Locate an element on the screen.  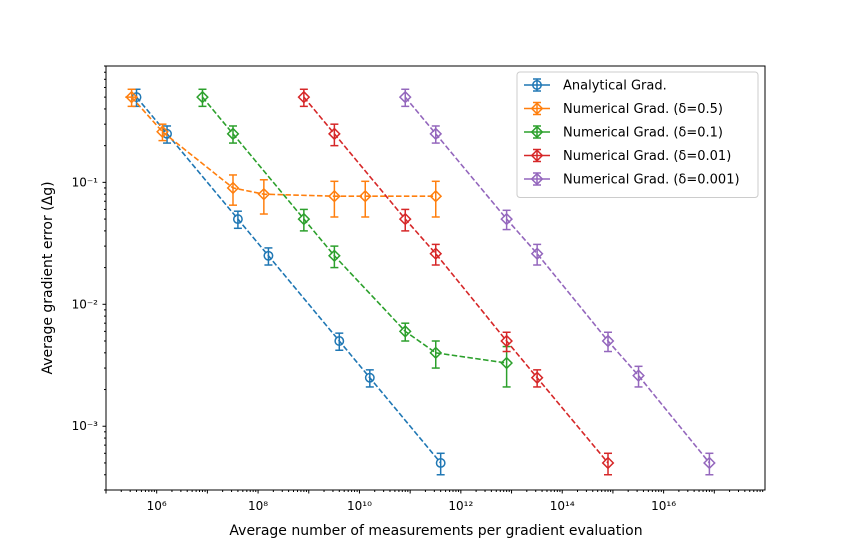
legend-label: Analytical Grad. is located at coordinates (615, 86).